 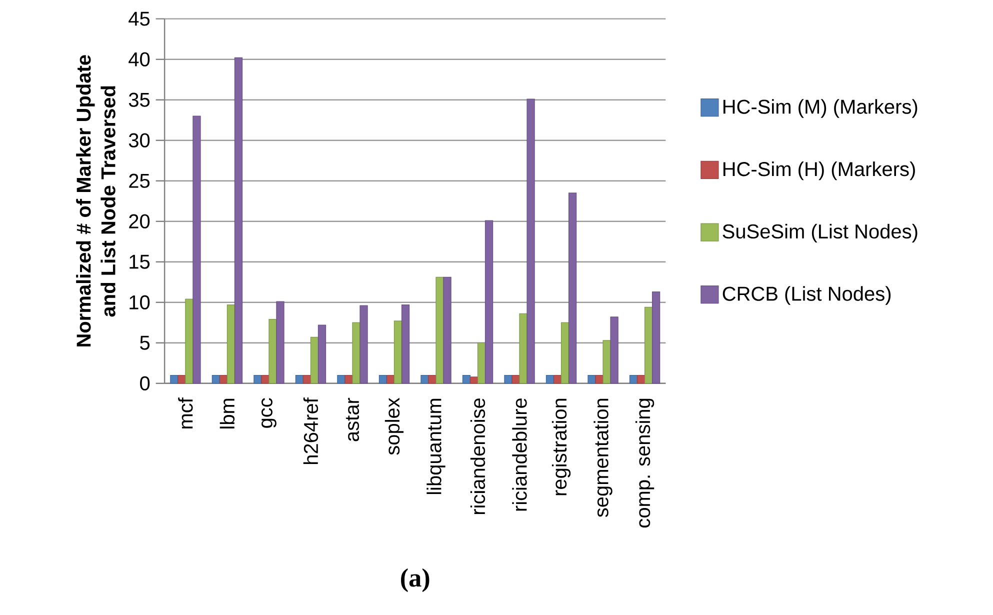 I want to click on x-tick-label: astar, so click(x=353, y=420).